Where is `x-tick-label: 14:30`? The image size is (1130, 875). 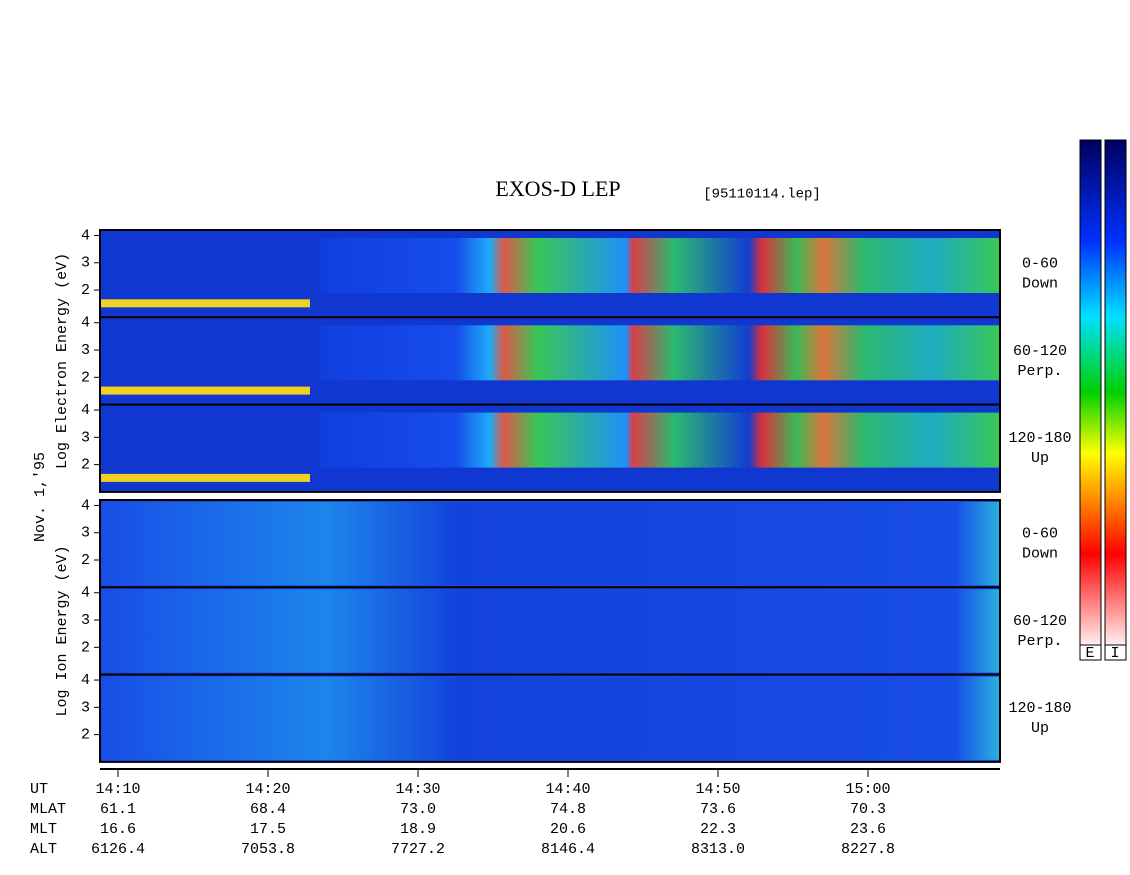 x-tick-label: 14:30 is located at coordinates (417, 789).